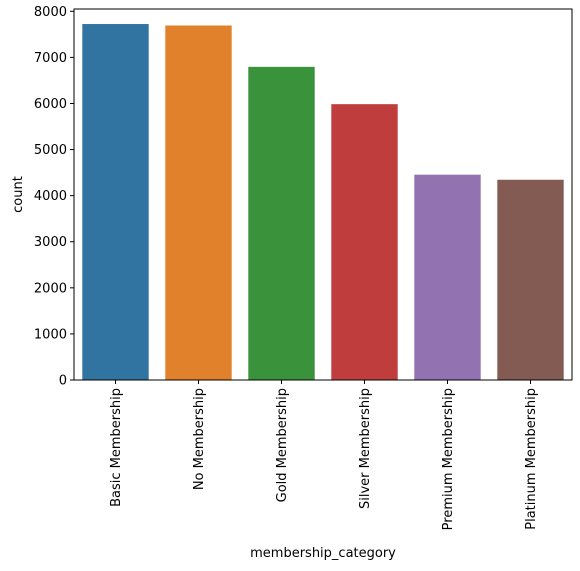 The height and width of the screenshot is (571, 580). I want to click on bar-no-membership, so click(198, 202).